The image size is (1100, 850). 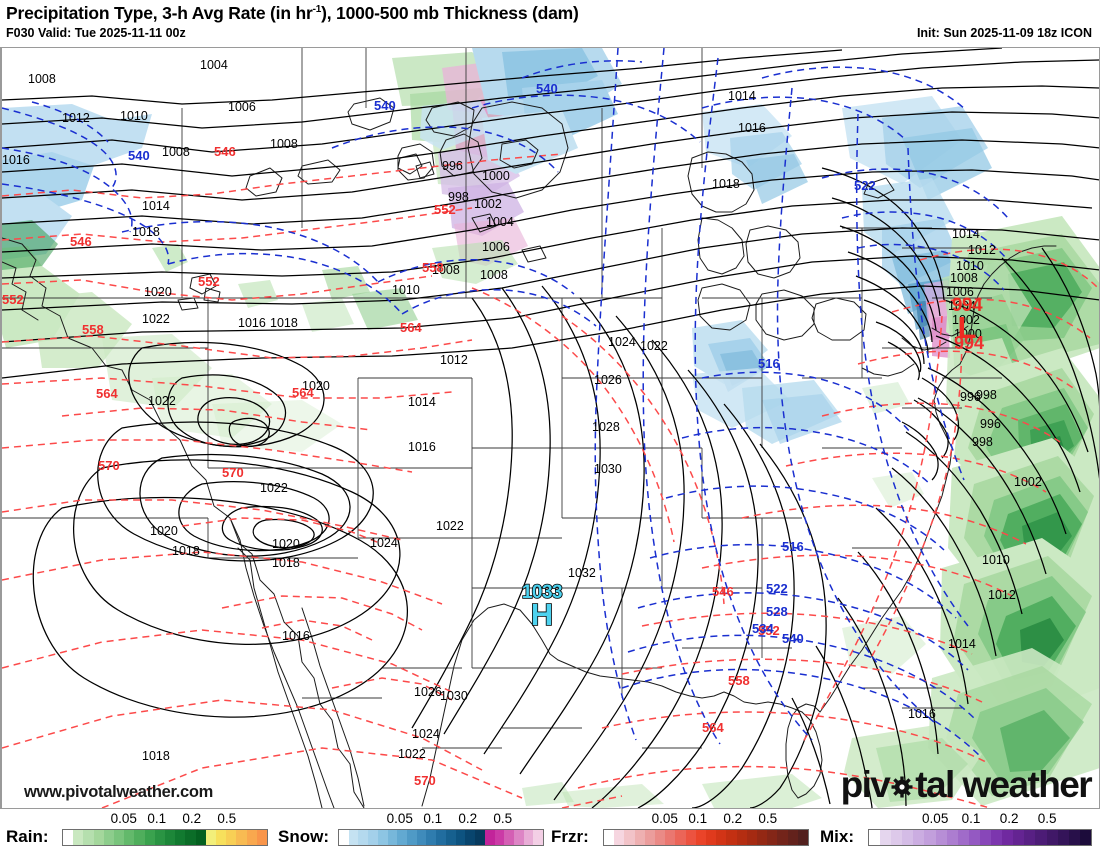 I want to click on svg-text: 1022, so click(x=654, y=346).